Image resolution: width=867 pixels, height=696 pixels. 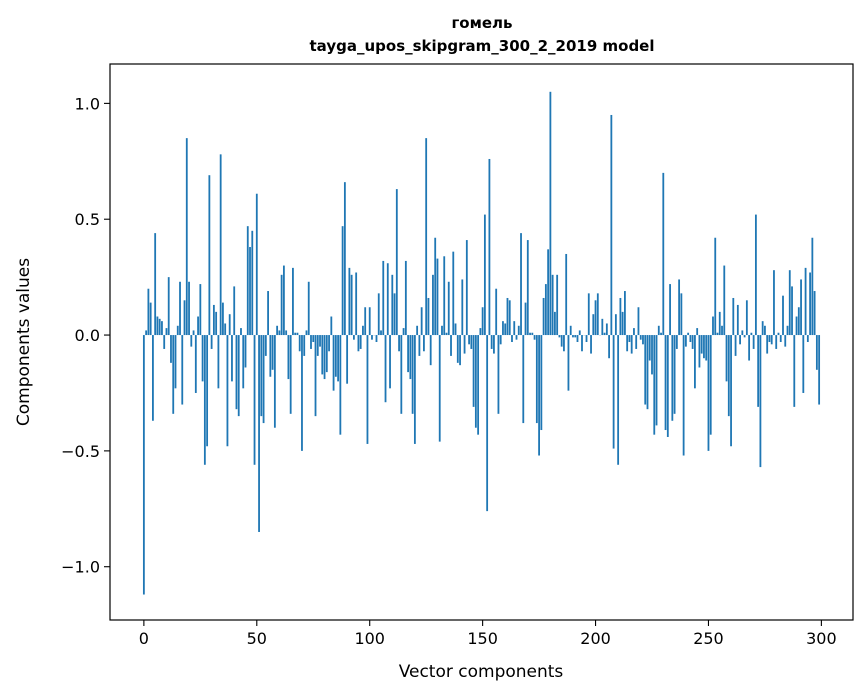 What do you see at coordinates (821, 638) in the screenshot?
I see `x-tick-label: 300` at bounding box center [821, 638].